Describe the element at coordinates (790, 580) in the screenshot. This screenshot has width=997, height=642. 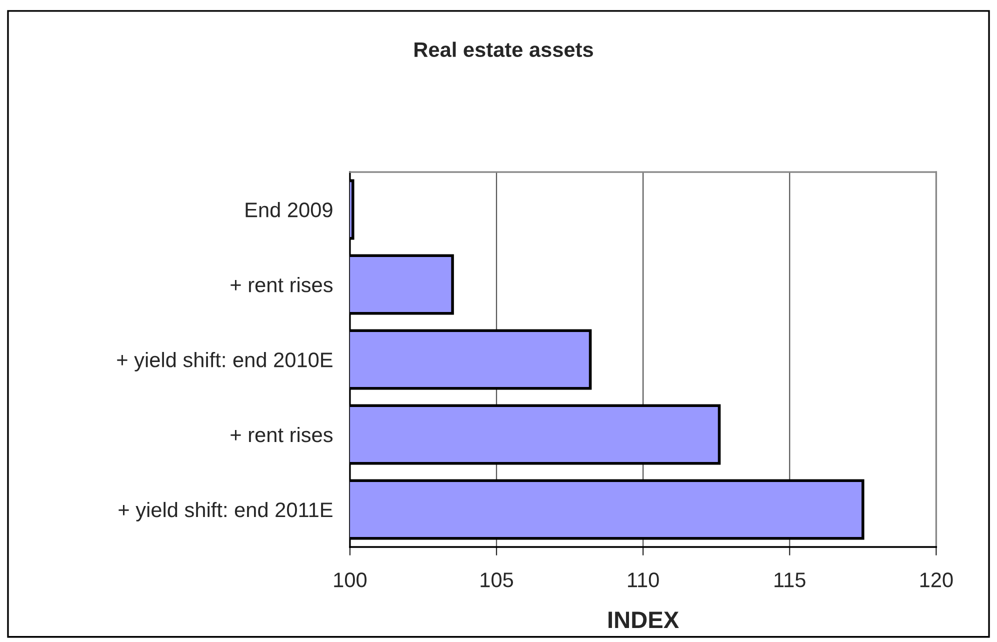
I see `x-tick-label: 115` at that location.